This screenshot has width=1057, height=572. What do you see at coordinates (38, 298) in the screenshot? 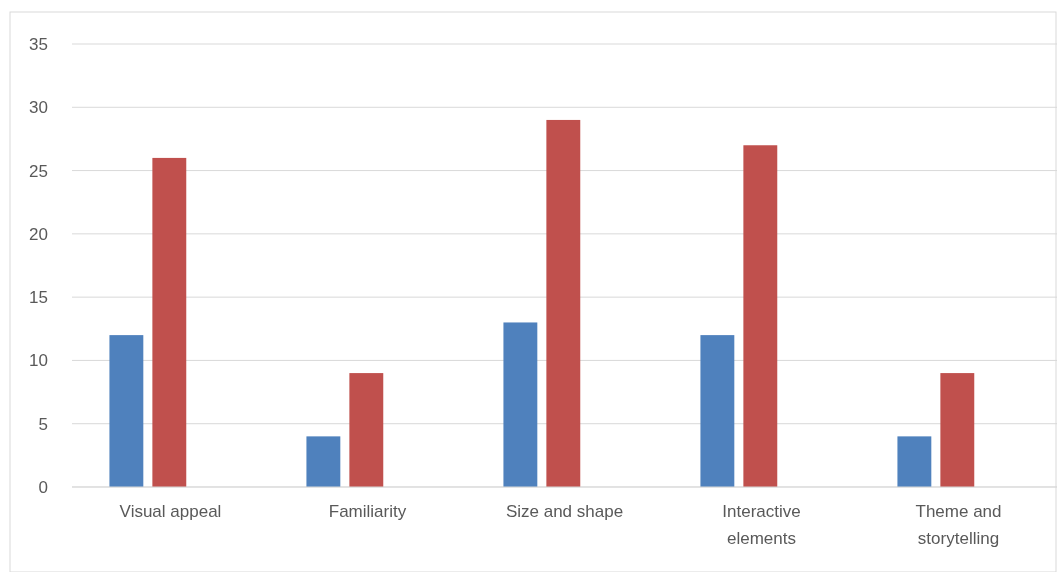
I see `y-tick-label: 15` at bounding box center [38, 298].